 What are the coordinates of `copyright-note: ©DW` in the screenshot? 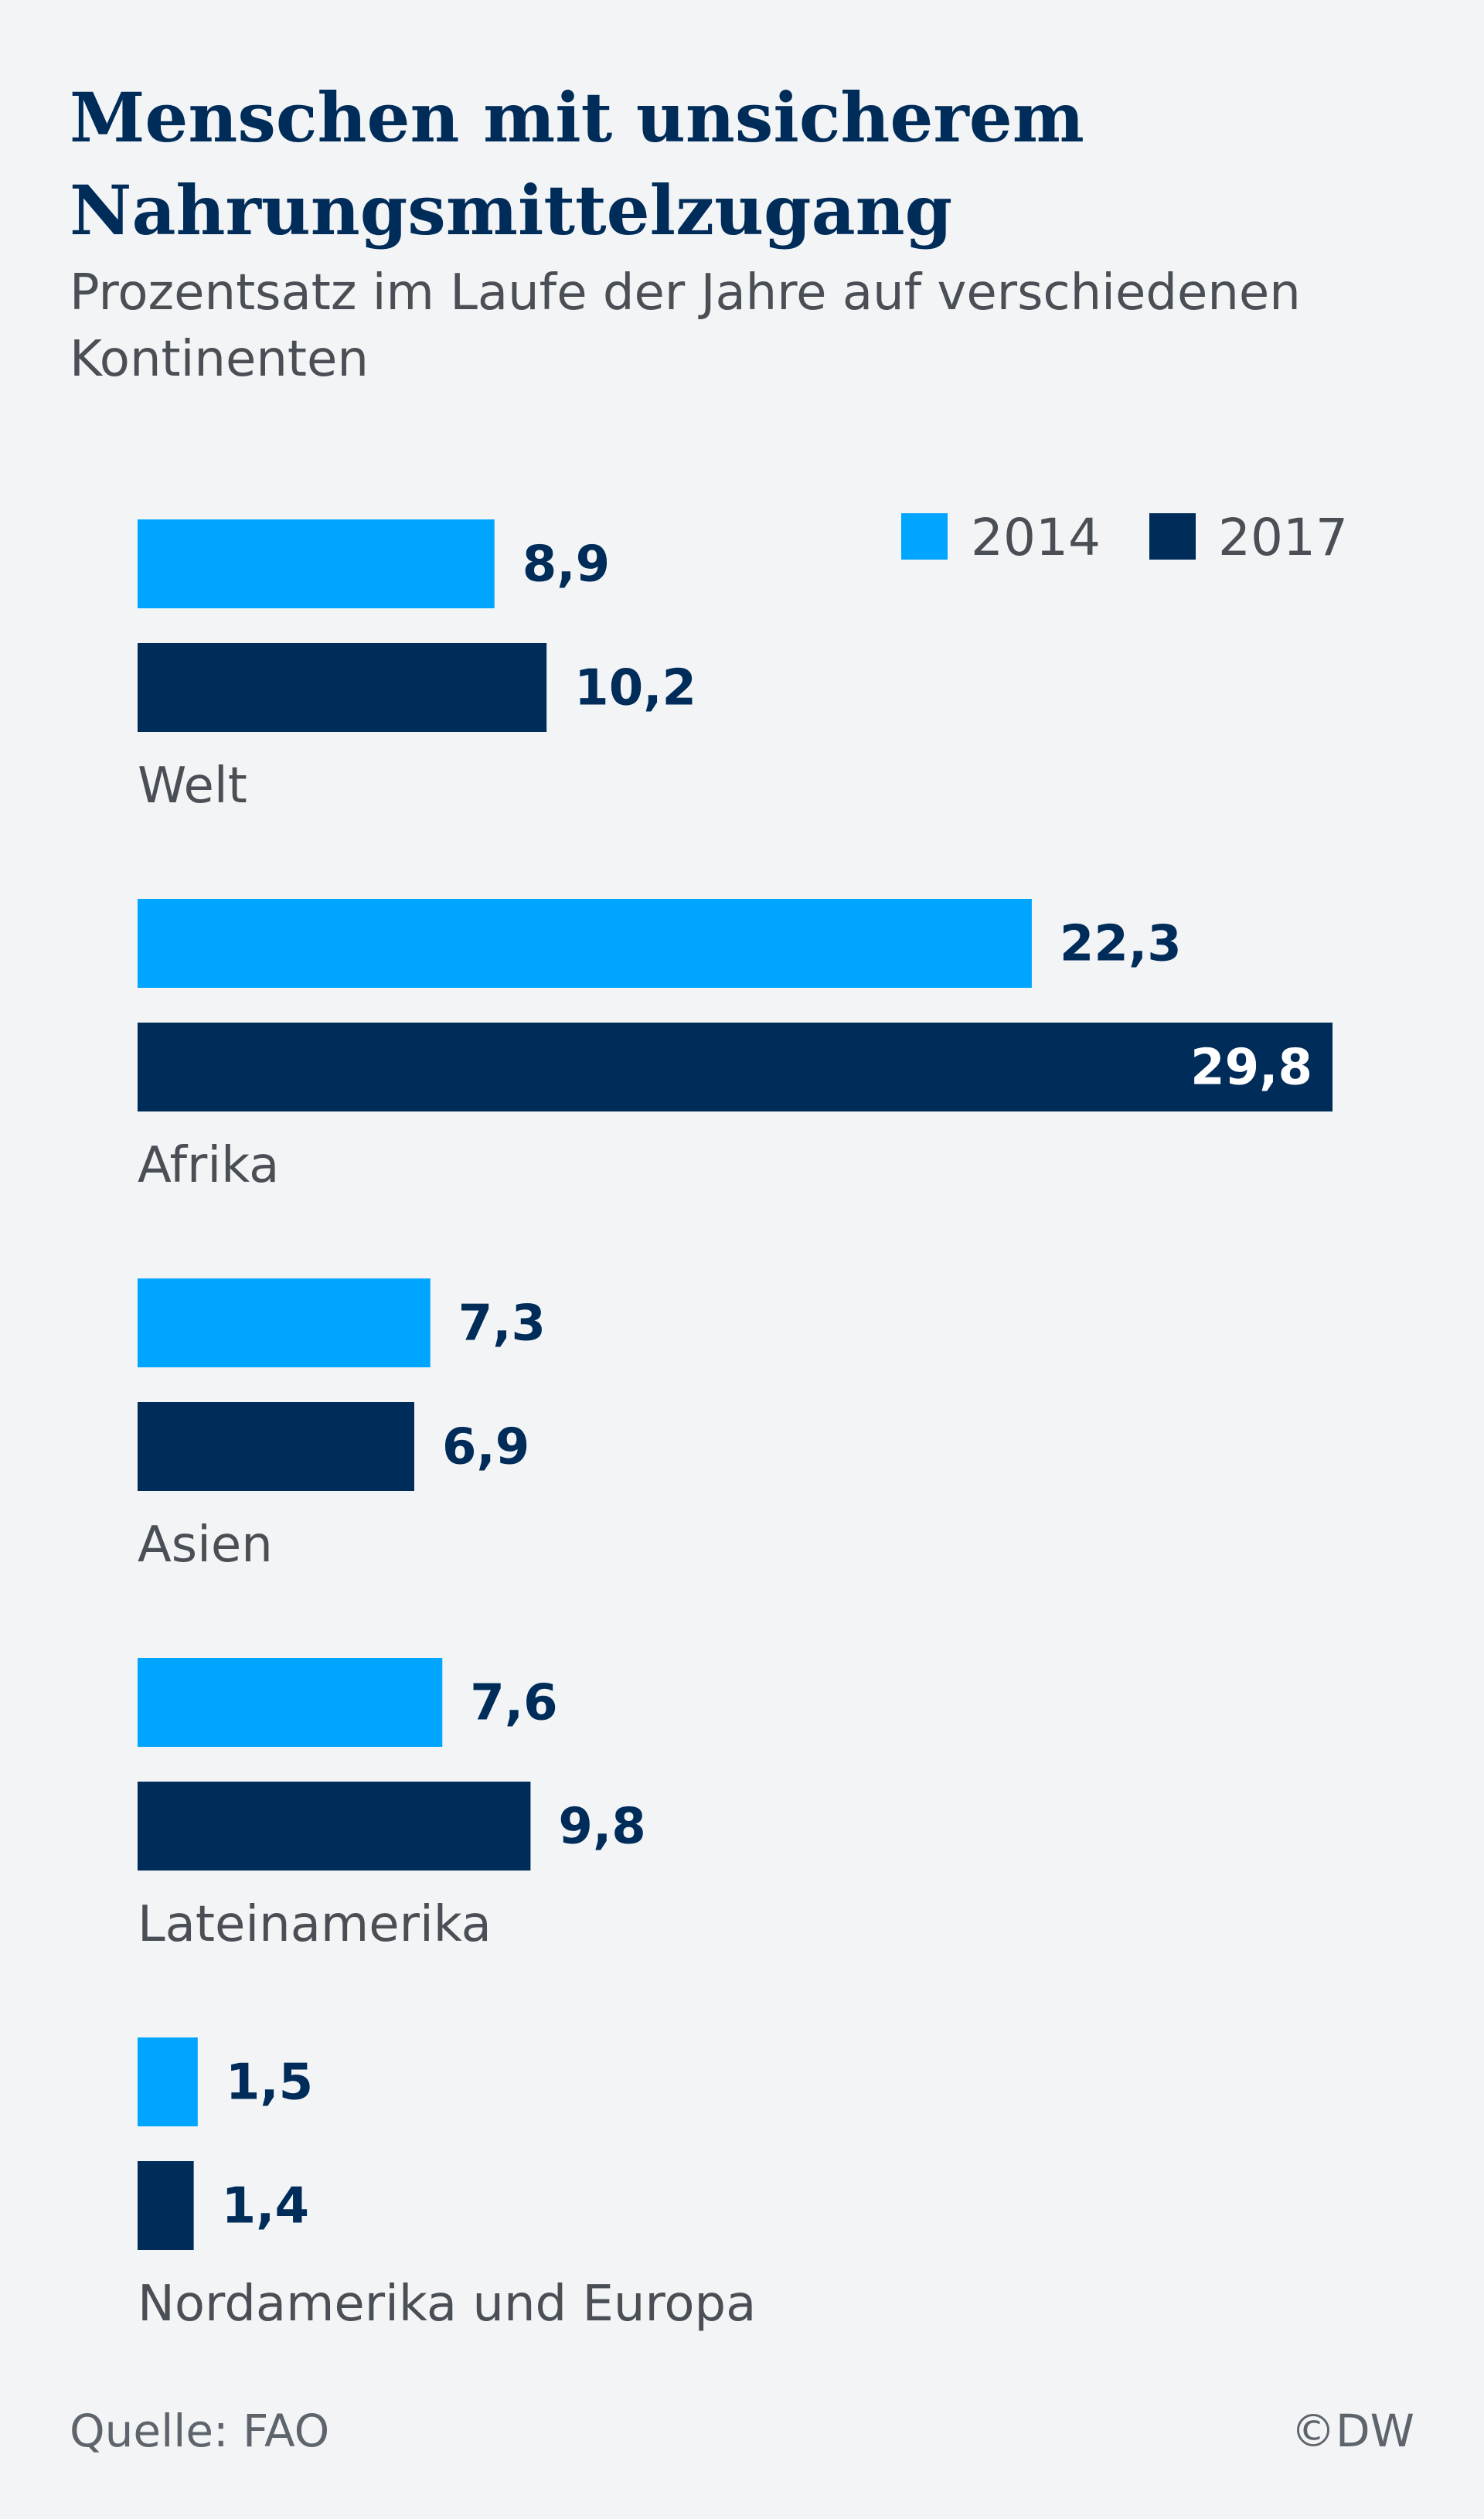 It's located at (1352, 2431).